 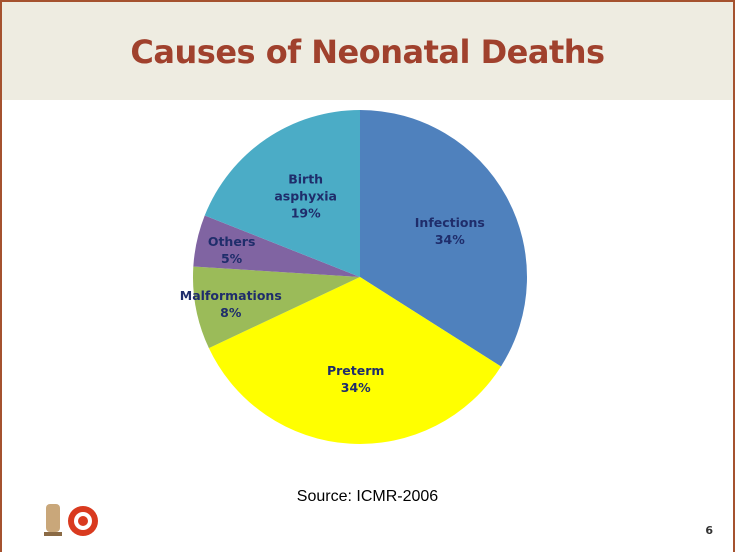 I want to click on slice-label: Birth asphyxia 19%, so click(x=305, y=196).